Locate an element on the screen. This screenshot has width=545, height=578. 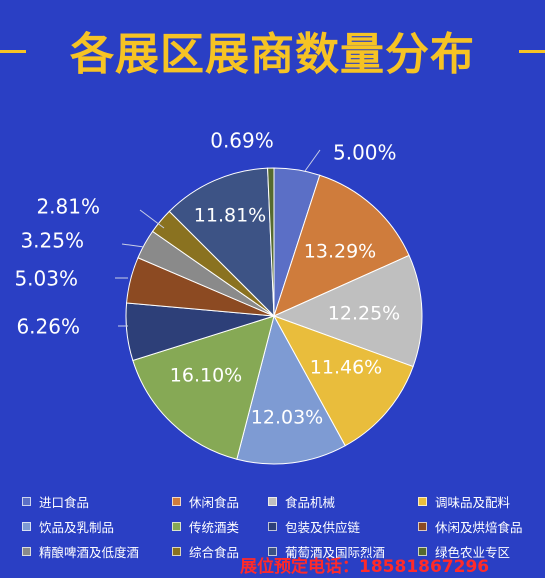
legend-item-9: 精酿啤酒及低度酒 is located at coordinates (80, 551).